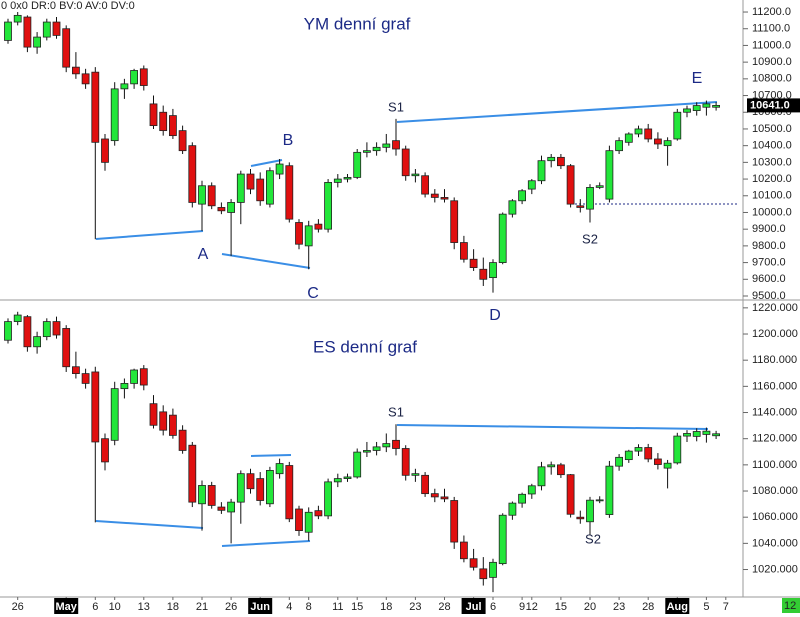  Describe the element at coordinates (772, 129) in the screenshot. I see `y-tick-label: 10500.0` at that location.